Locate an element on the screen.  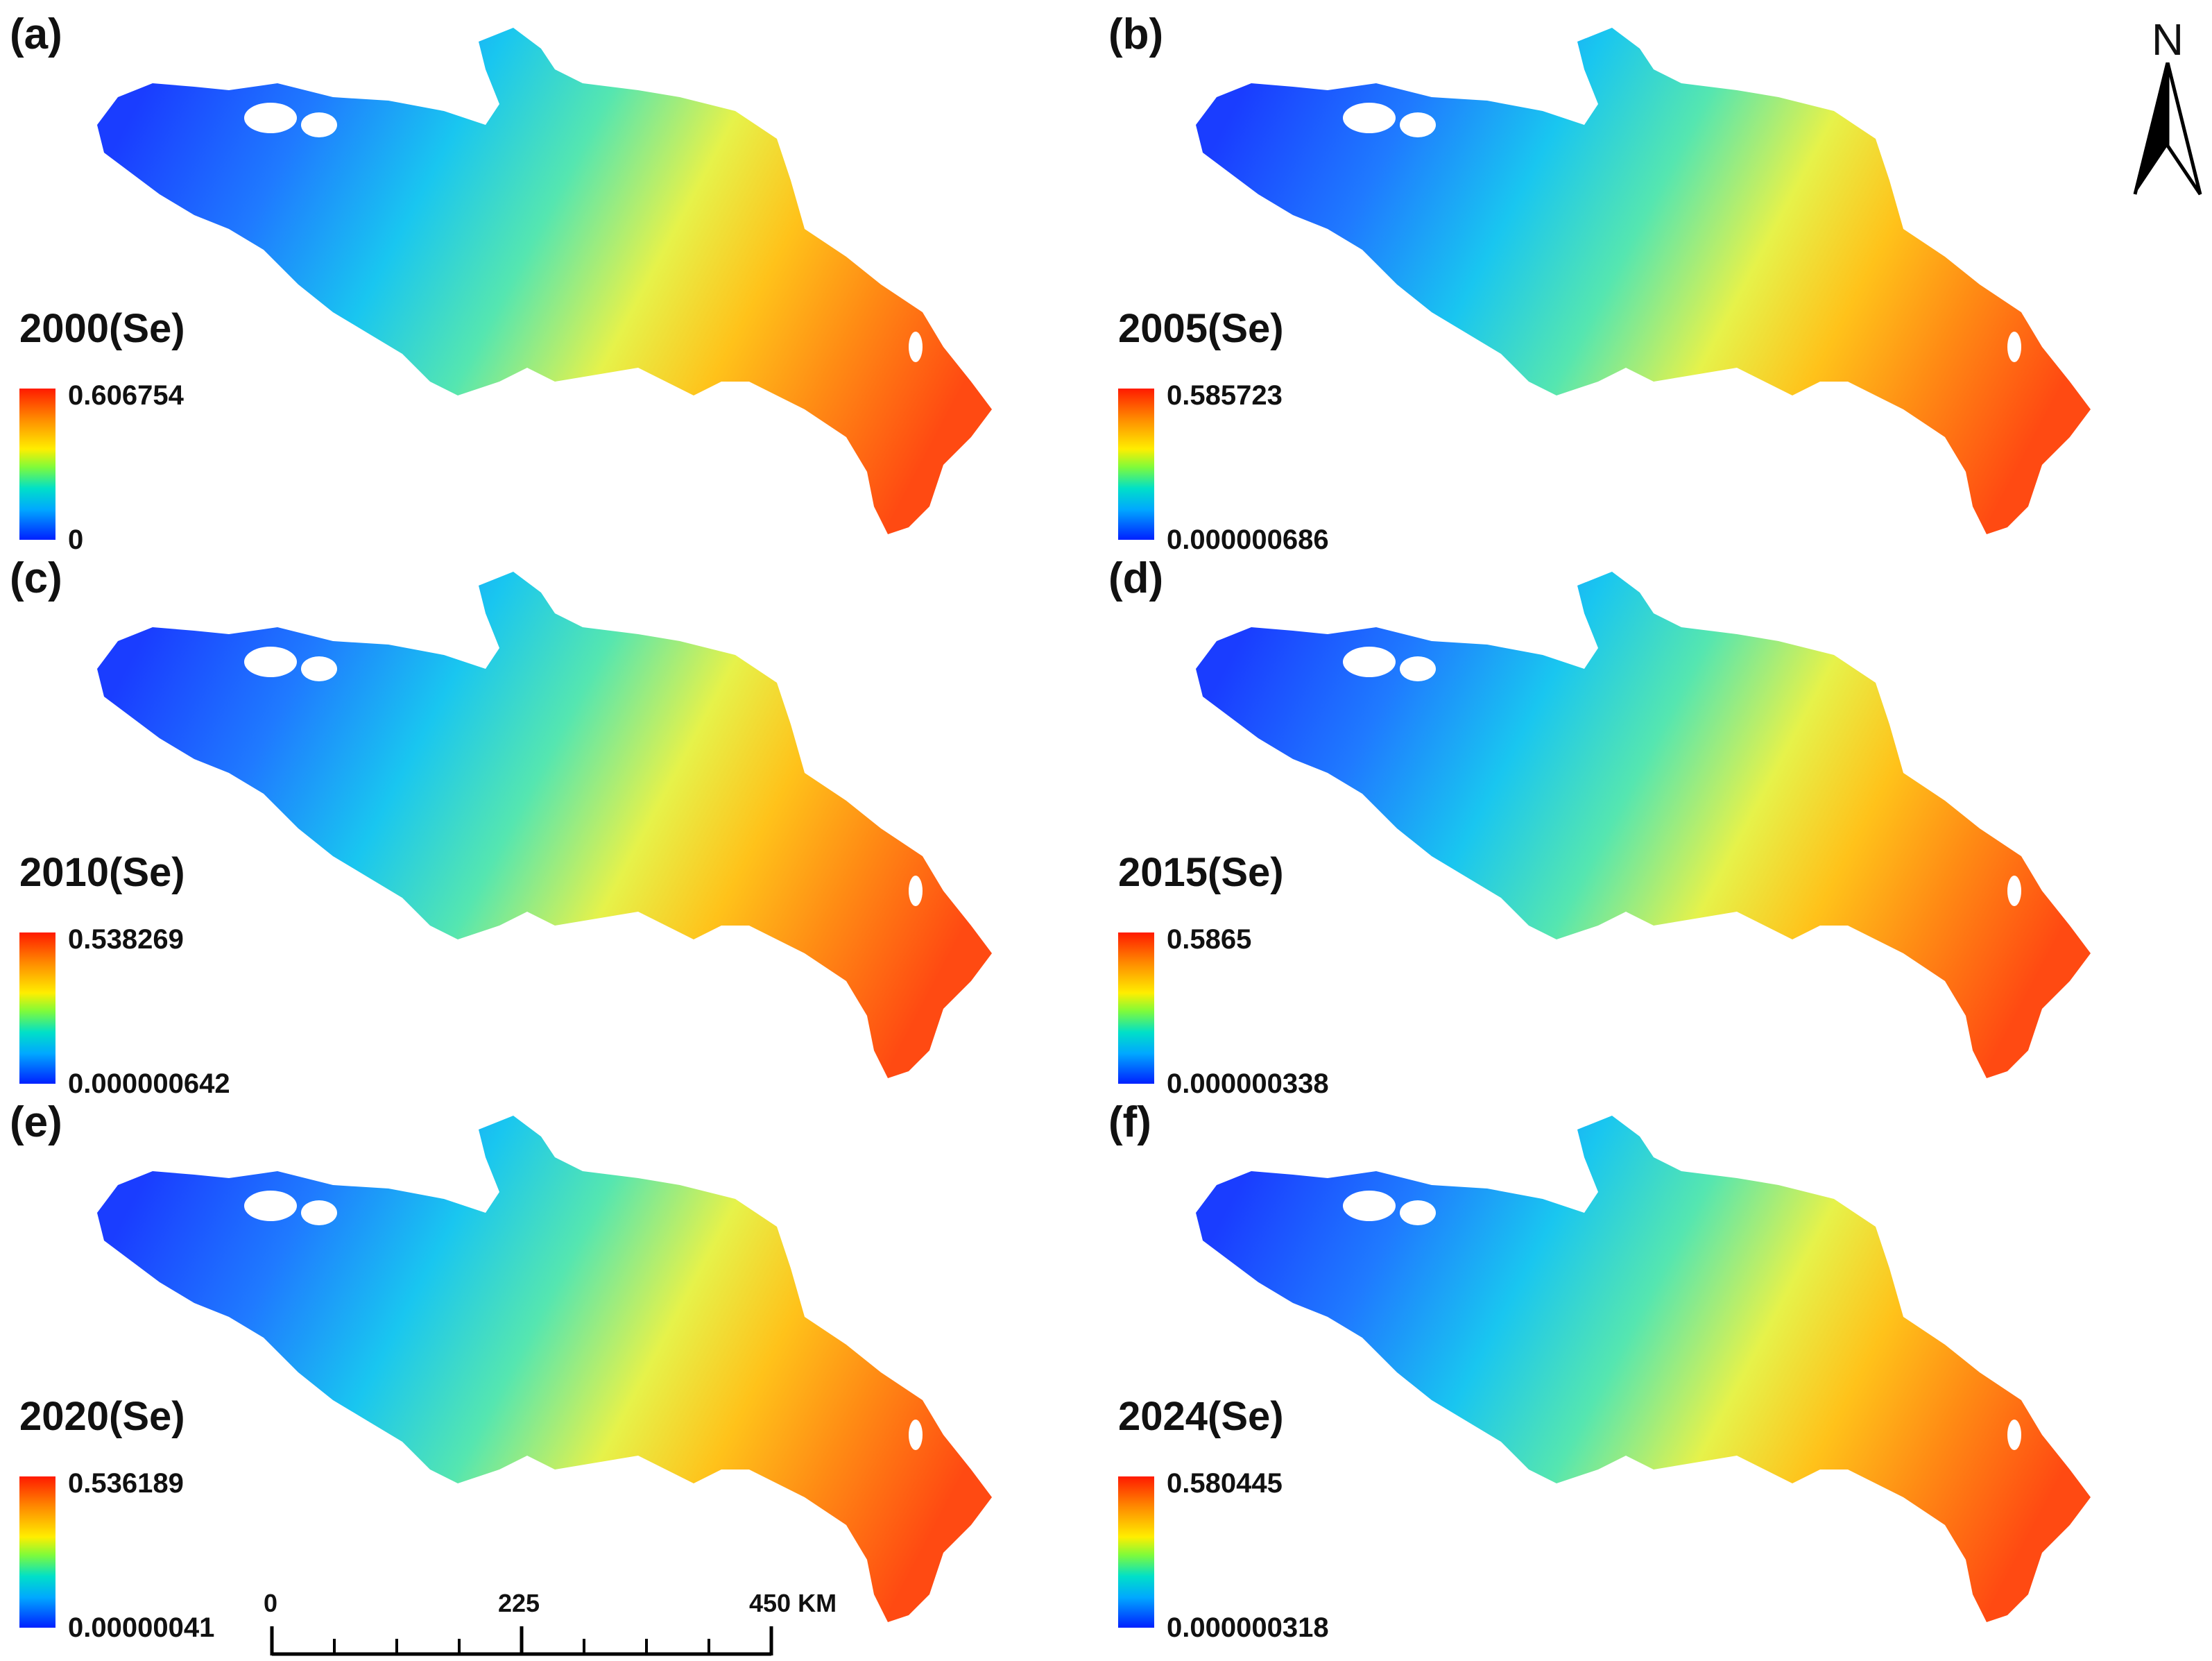
north-arrow: N is located at coordinates (2167, 105).